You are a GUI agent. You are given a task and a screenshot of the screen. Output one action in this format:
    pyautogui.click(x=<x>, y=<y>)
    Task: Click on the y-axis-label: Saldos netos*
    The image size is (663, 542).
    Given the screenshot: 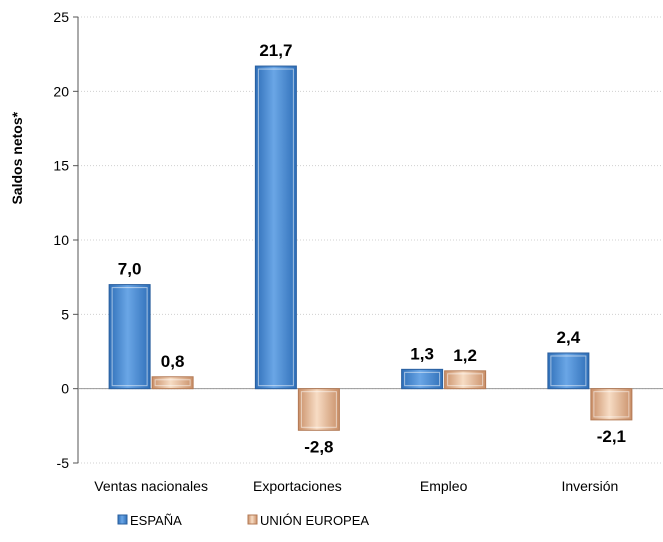 What is the action you would take?
    pyautogui.click(x=17, y=157)
    